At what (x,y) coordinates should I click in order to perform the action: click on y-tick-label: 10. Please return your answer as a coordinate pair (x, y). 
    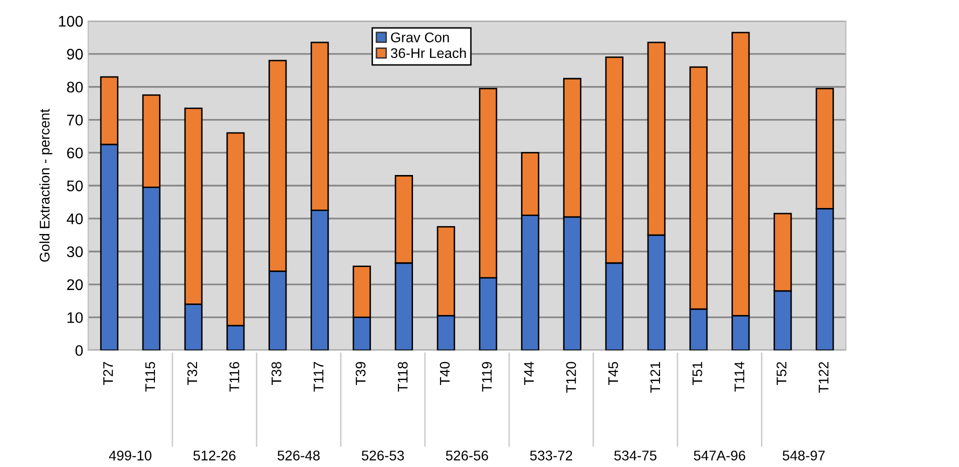
    Looking at the image, I should click on (75, 318).